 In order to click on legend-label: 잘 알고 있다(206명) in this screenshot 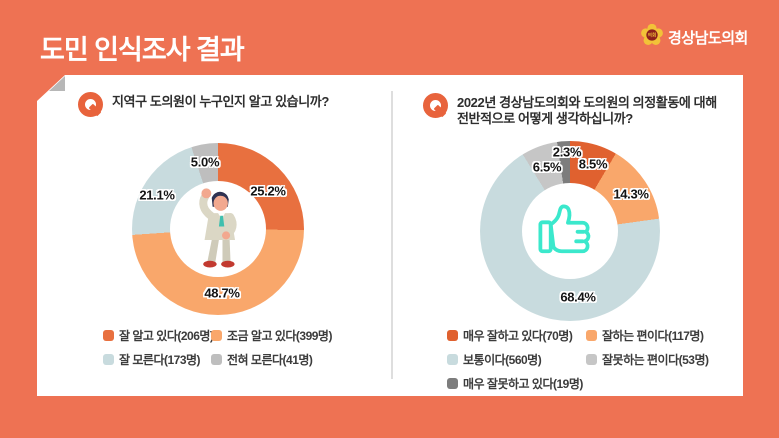, I will do `click(166, 336)`.